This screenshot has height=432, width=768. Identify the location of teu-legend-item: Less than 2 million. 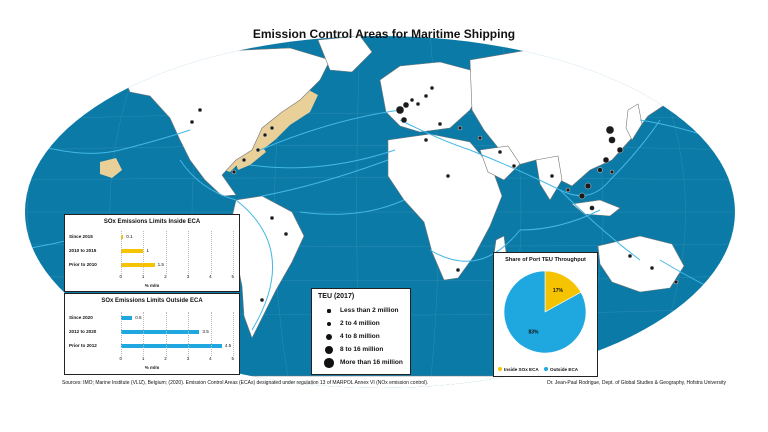
(361, 311).